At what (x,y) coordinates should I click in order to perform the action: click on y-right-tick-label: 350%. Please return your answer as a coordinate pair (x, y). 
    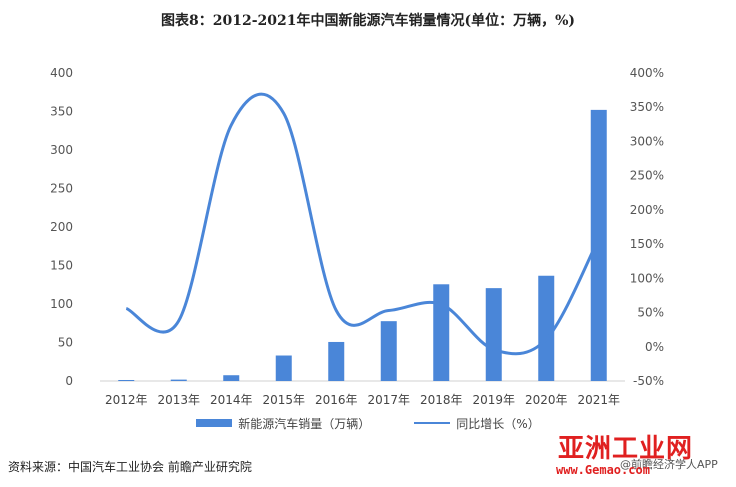
    Looking at the image, I should click on (647, 107).